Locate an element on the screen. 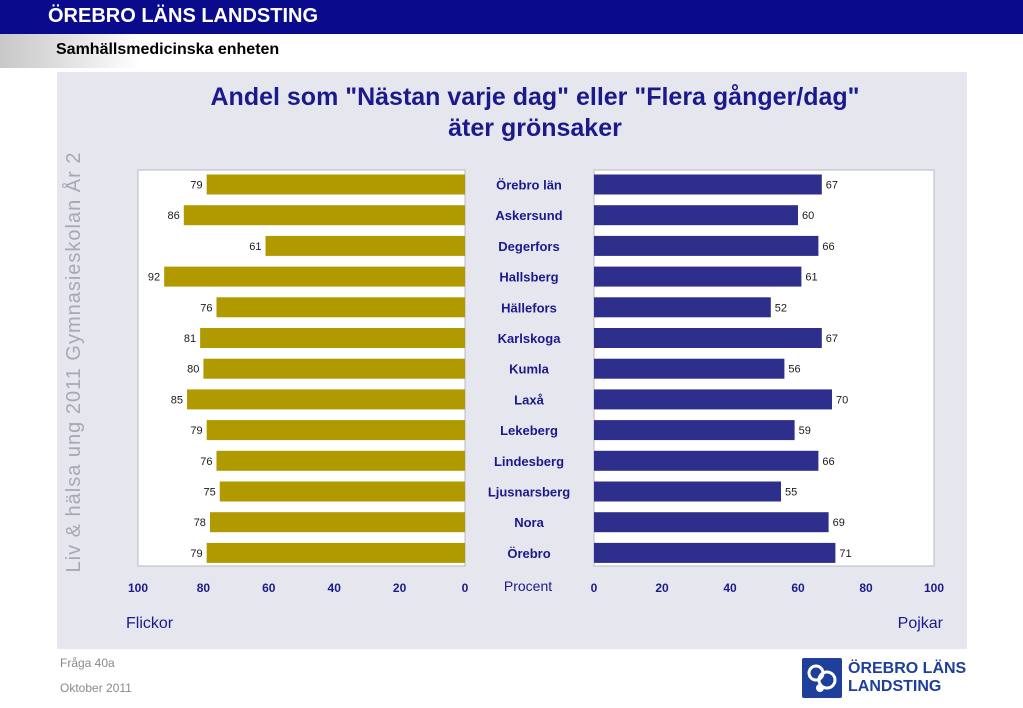  data-label-pojkar-3: 61 is located at coordinates (811, 278).